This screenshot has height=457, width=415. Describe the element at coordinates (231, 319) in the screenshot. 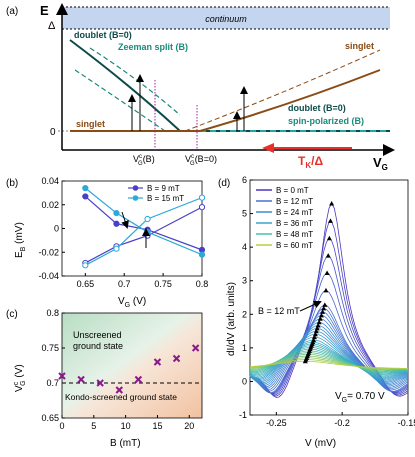

I see `panel-d-ylabel: dI/dV (arb. units)` at that location.